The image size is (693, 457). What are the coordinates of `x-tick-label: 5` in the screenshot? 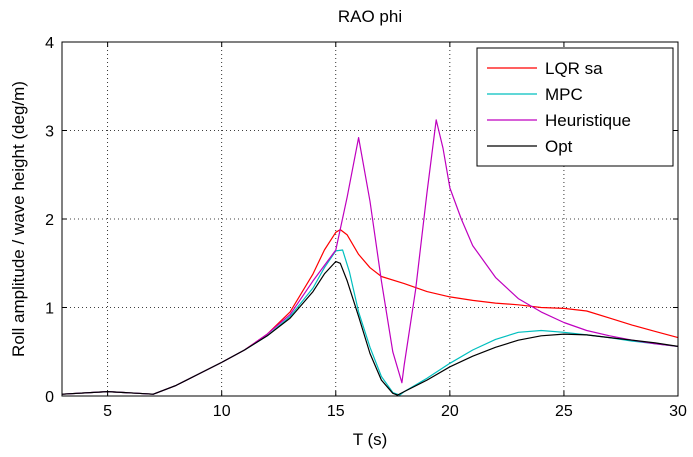 It's located at (107, 411).